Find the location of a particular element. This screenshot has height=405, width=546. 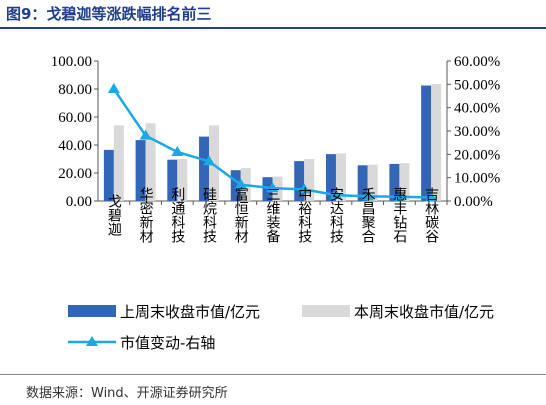

x-category-label: 安达科技 is located at coordinates (336, 215).